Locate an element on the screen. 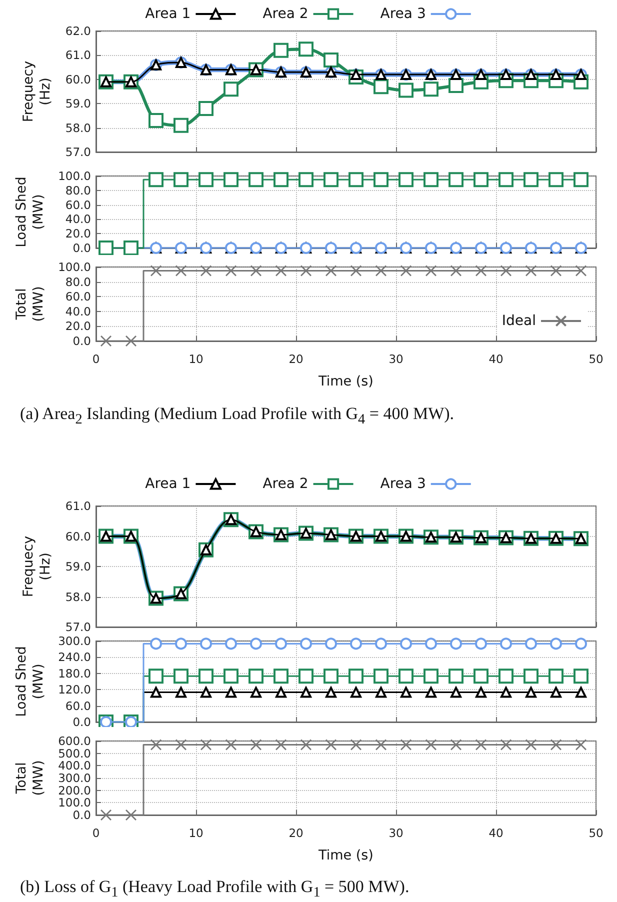 The width and height of the screenshot is (617, 902). y-tick-label: 500.0 is located at coordinates (74, 753).